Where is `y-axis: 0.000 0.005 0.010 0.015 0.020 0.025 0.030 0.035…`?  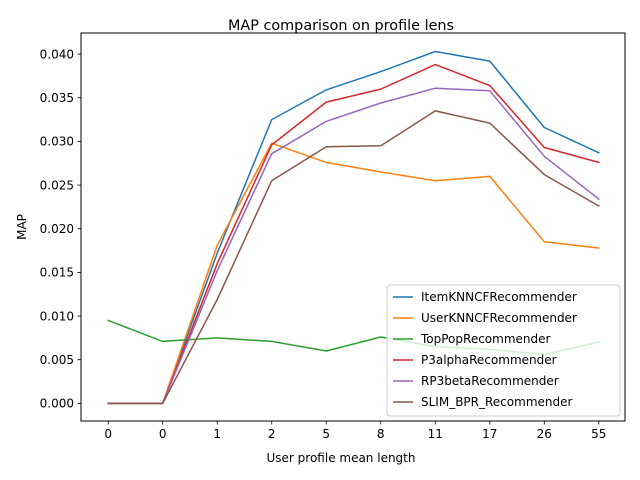 y-axis: 0.000 0.005 0.010 0.015 0.020 0.025 0.030 0.035… is located at coordinates (60, 229).